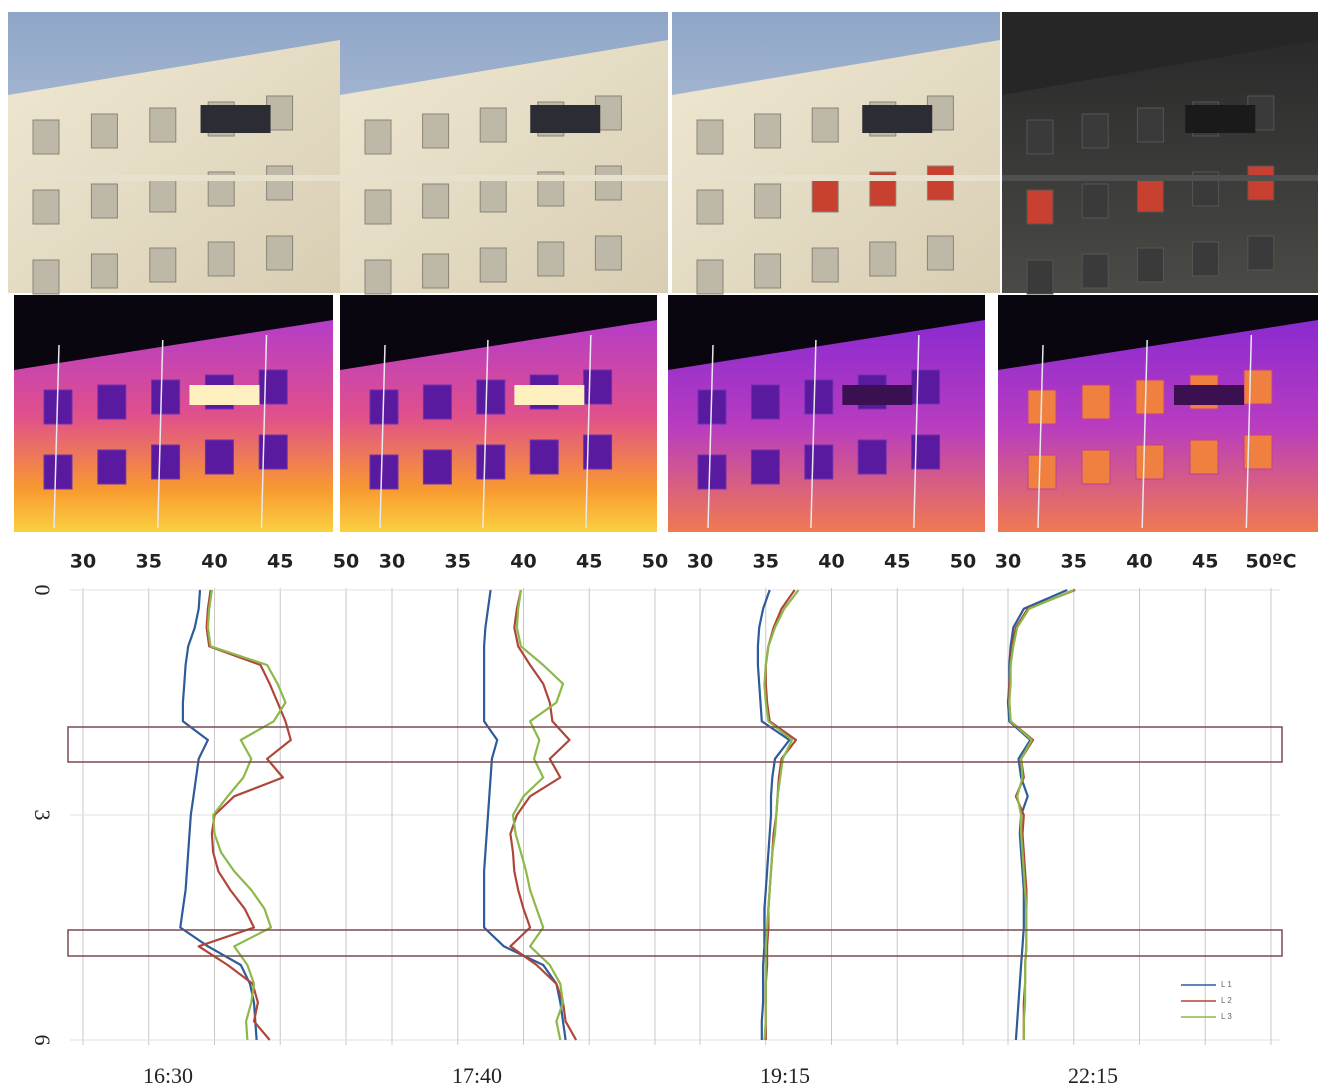 The width and height of the screenshot is (1325, 1091). Describe the element at coordinates (42, 1040) in the screenshot. I see `y-tick-label: 6` at that location.